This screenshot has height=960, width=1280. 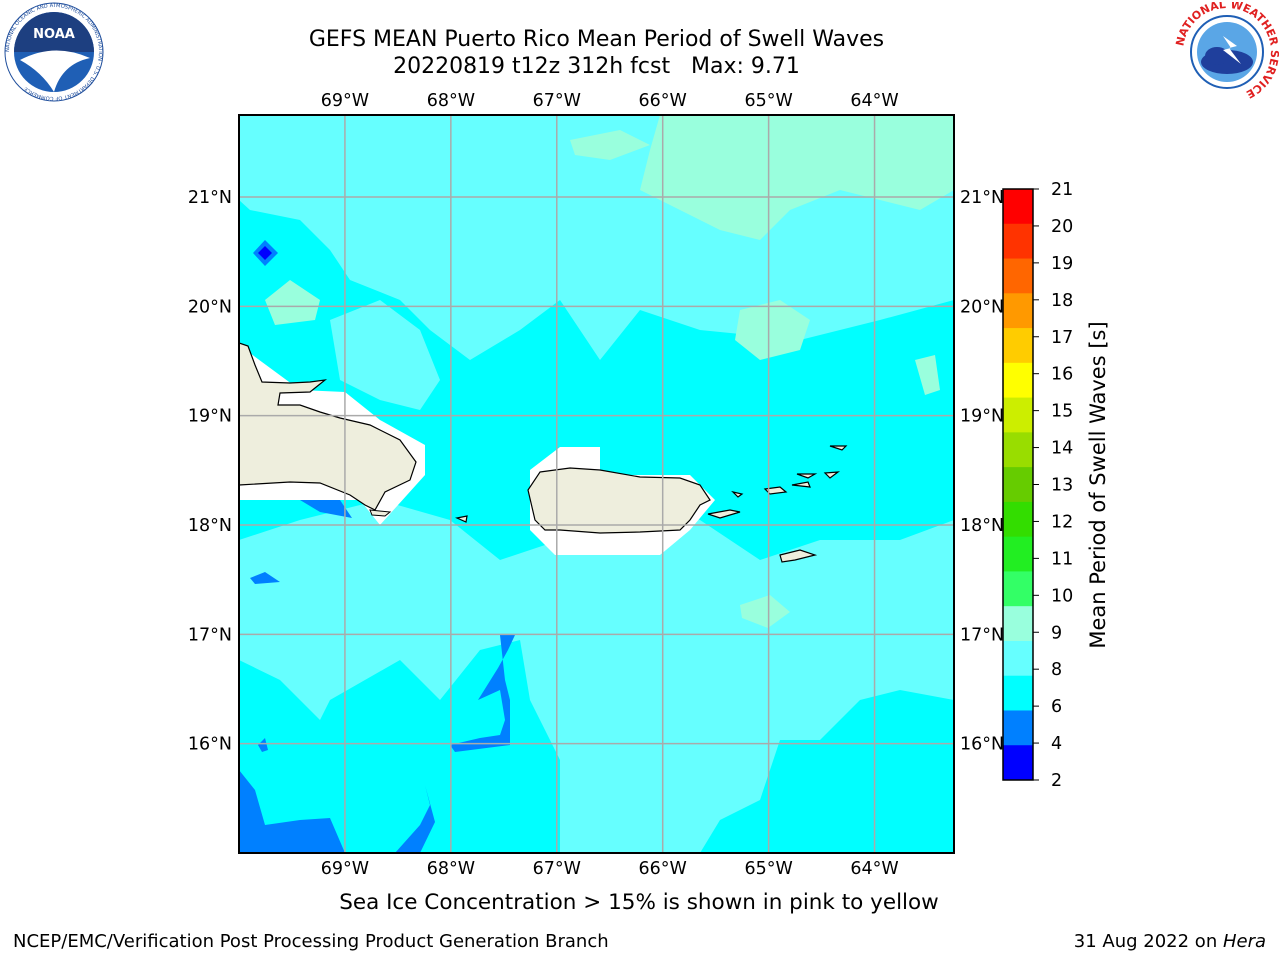 What do you see at coordinates (1062, 596) in the screenshot?
I see `colorbar-tick-label: 10` at bounding box center [1062, 596].